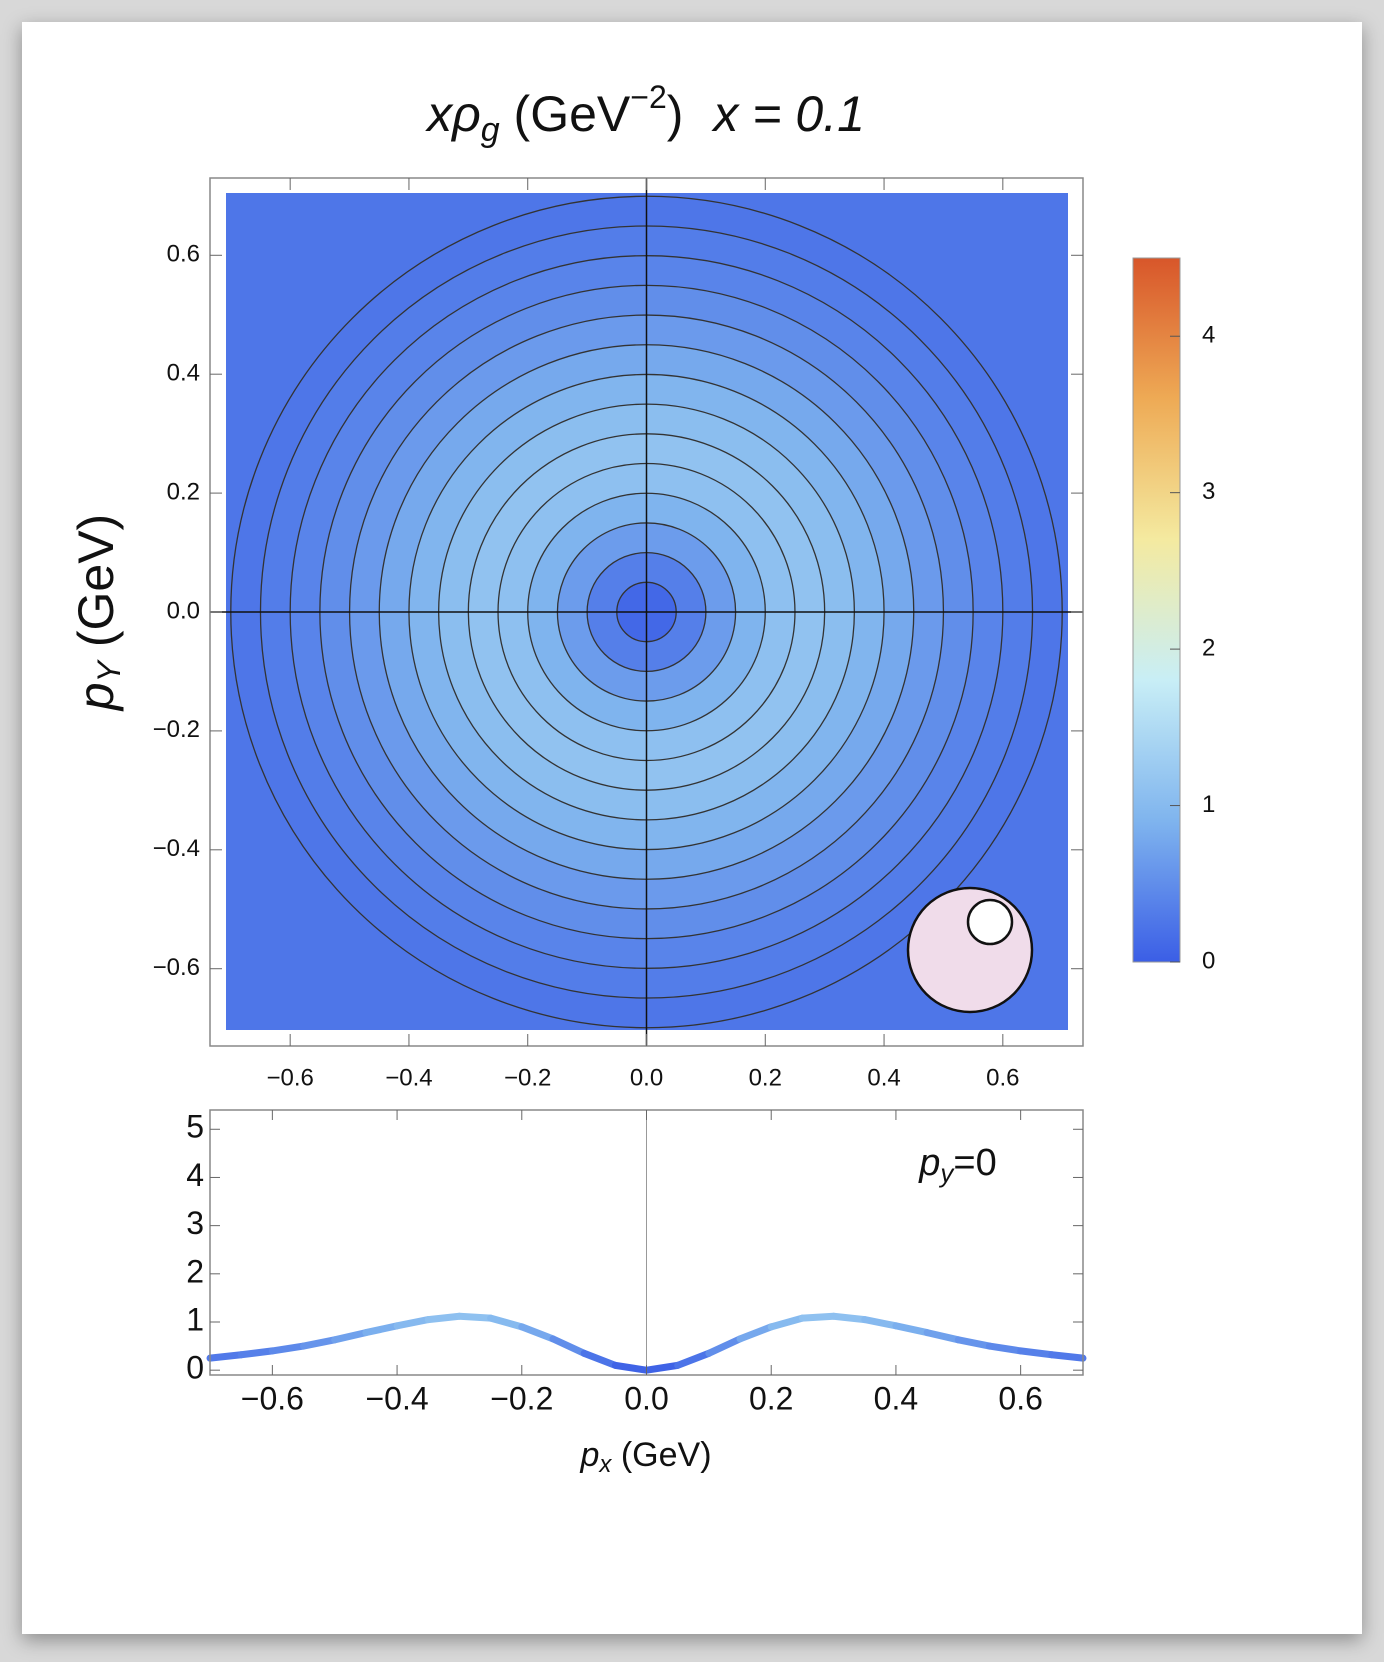 The image size is (1384, 1662). Describe the element at coordinates (645, 114) in the screenshot. I see `chart-title: xρg (GeV−2) x = 0.1` at that location.